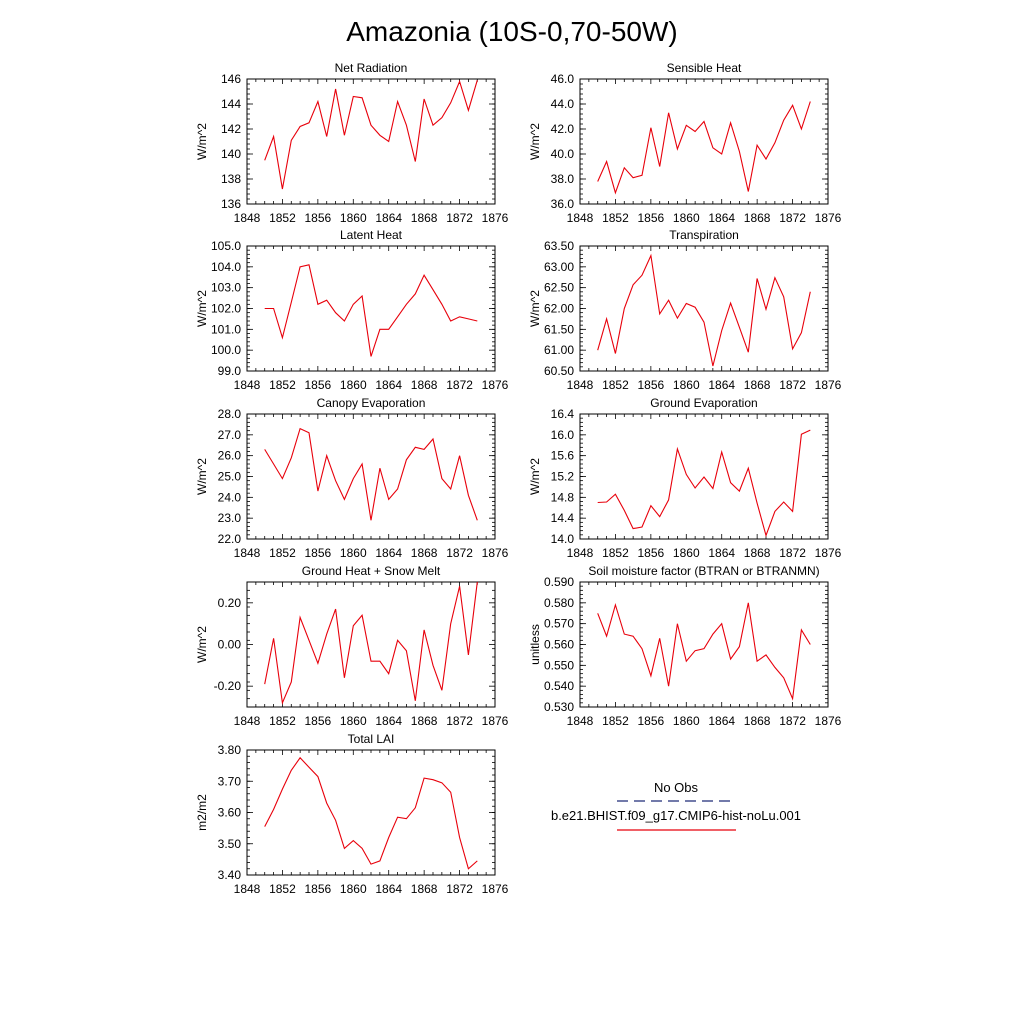 This screenshot has width=1024, height=1024. I want to click on y-tick-label: 0.550, so click(559, 665).